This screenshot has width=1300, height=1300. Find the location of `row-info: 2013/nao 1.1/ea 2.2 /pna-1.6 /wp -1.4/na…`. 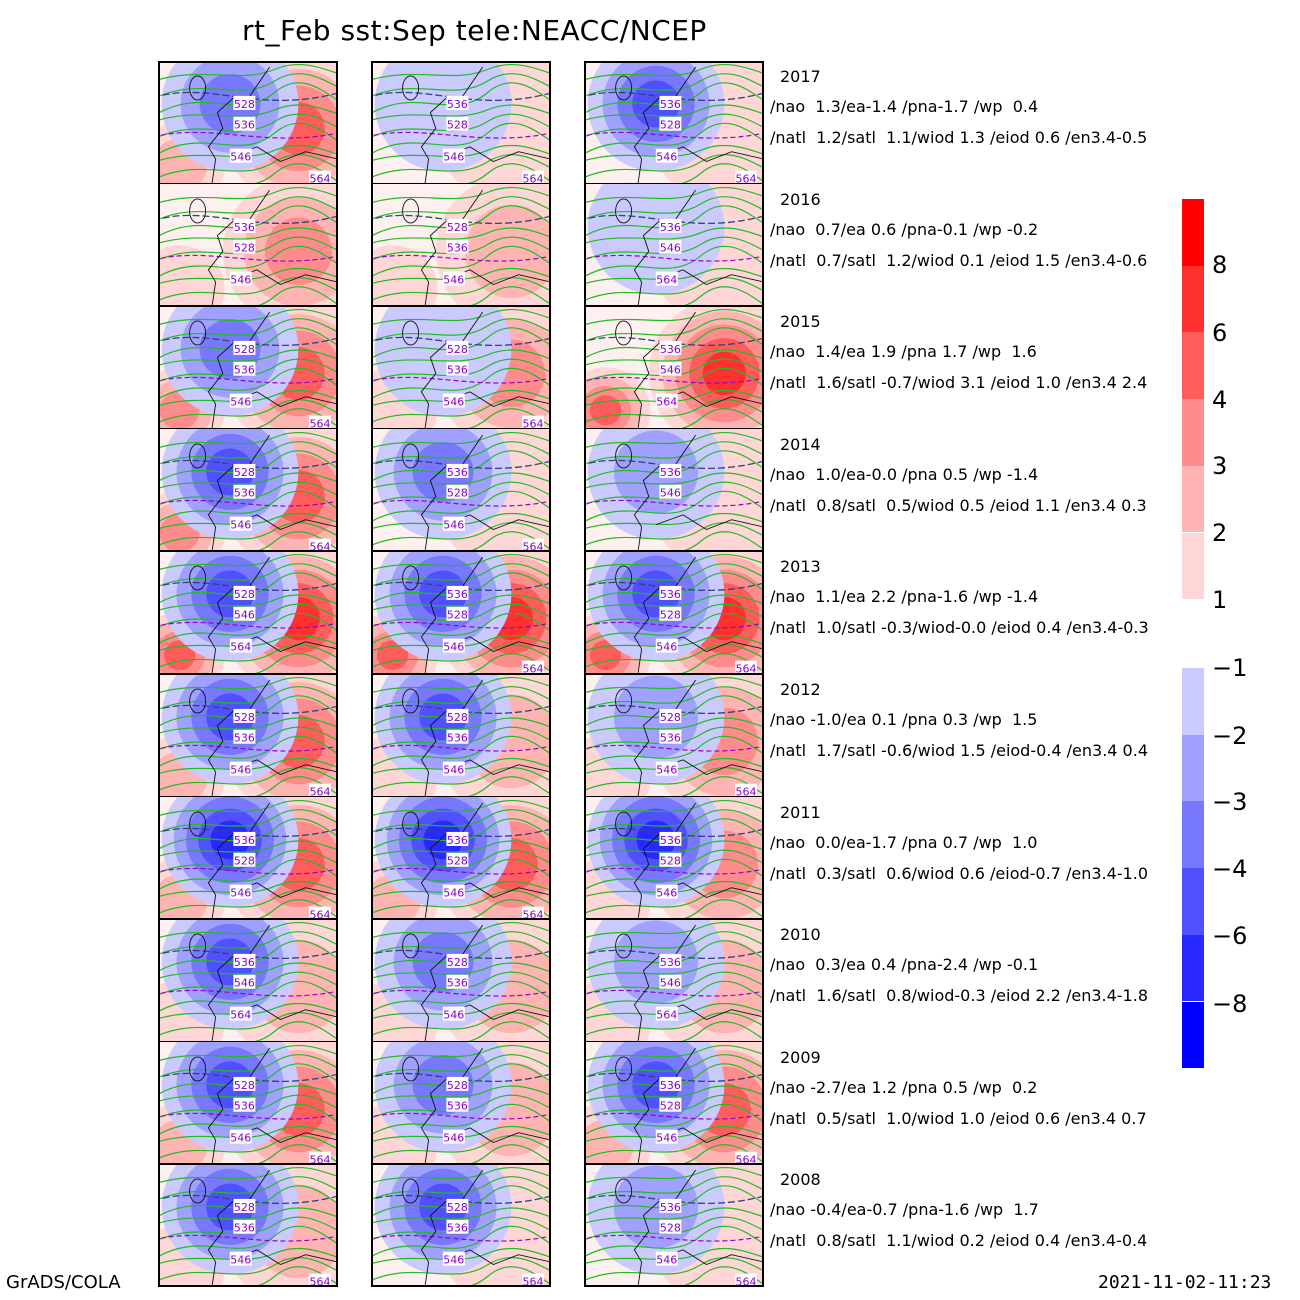

row-info: 2013/nao 1.1/ea 2.2 /pna-1.6 /wp -1.4/na… is located at coordinates (980, 602).